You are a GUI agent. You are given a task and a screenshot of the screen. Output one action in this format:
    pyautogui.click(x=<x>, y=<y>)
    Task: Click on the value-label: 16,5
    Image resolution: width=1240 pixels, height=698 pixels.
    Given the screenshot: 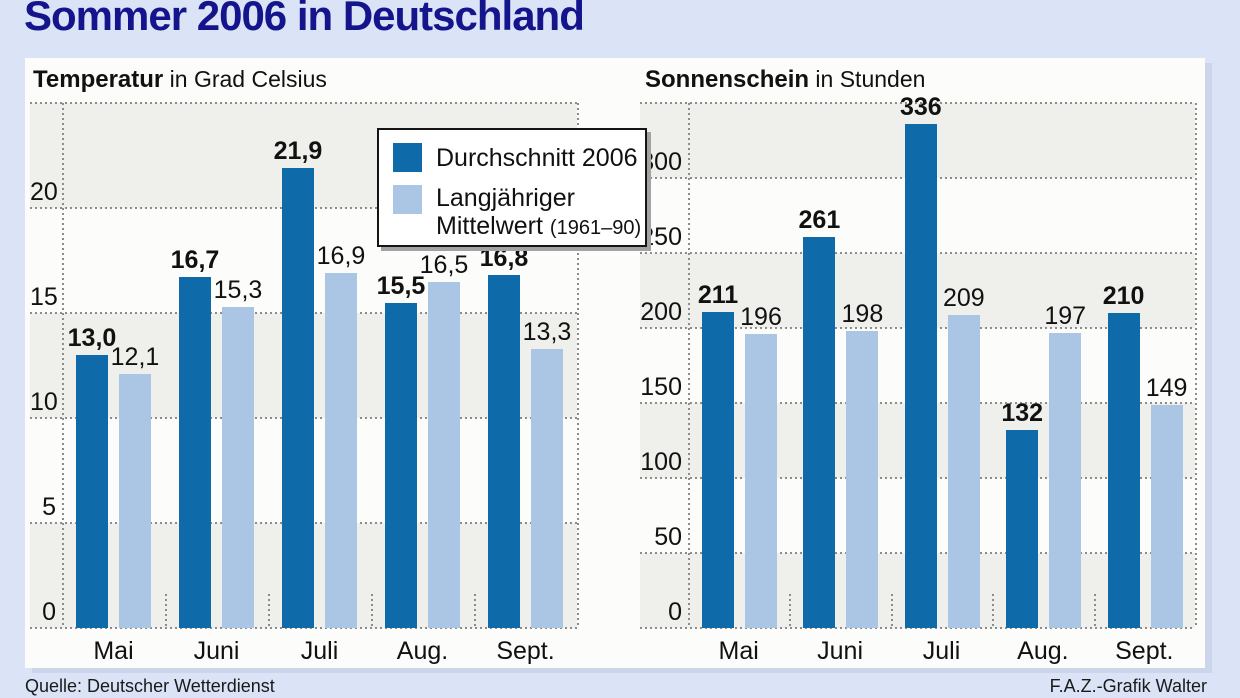 What is the action you would take?
    pyautogui.click(x=444, y=264)
    